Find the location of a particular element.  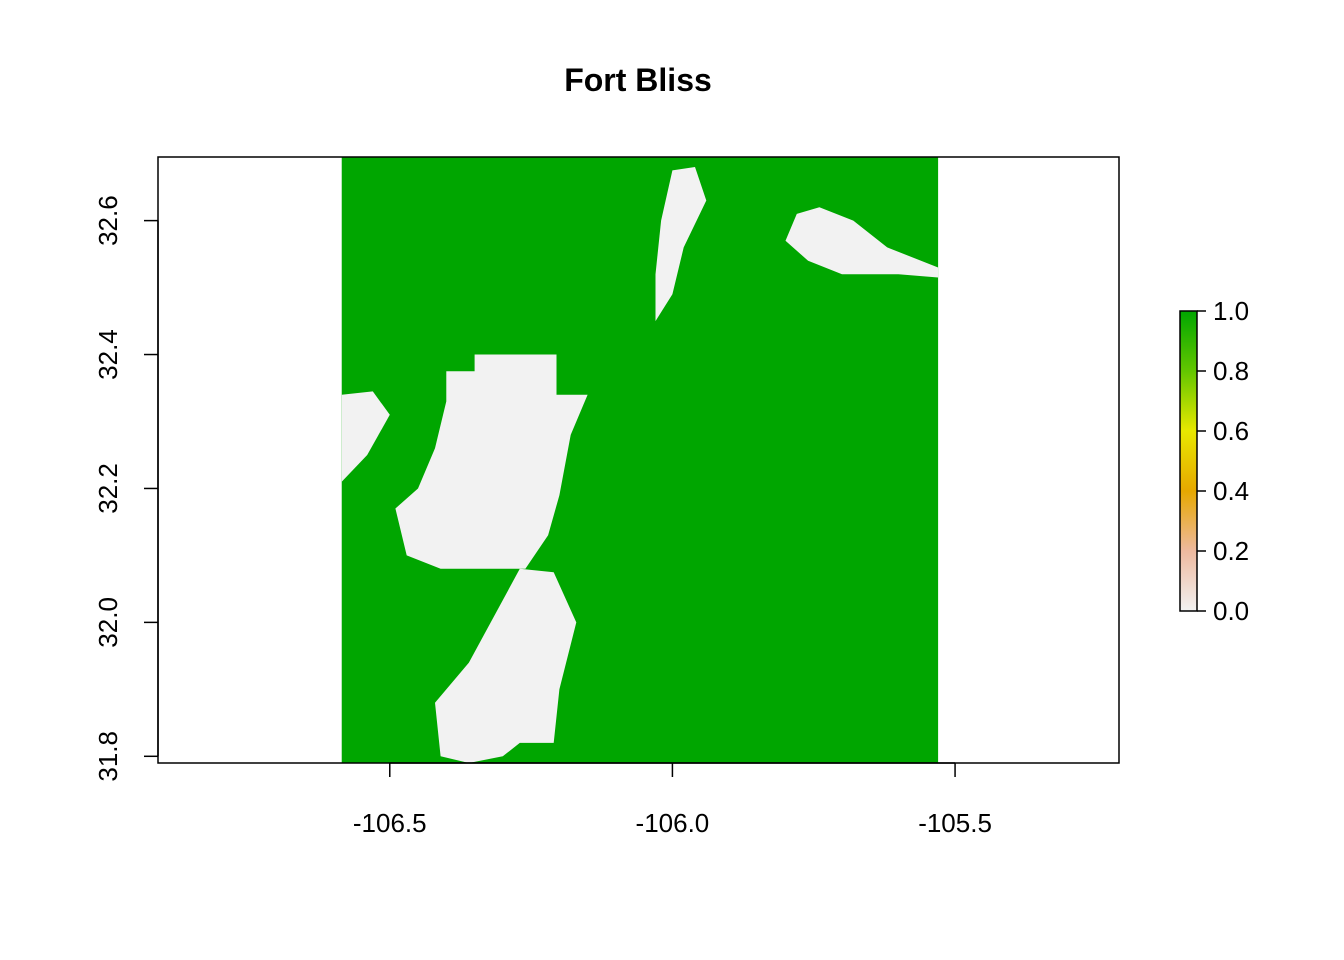

x-axis: -106.5 -106.0 -105.5 is located at coordinates (672, 800).